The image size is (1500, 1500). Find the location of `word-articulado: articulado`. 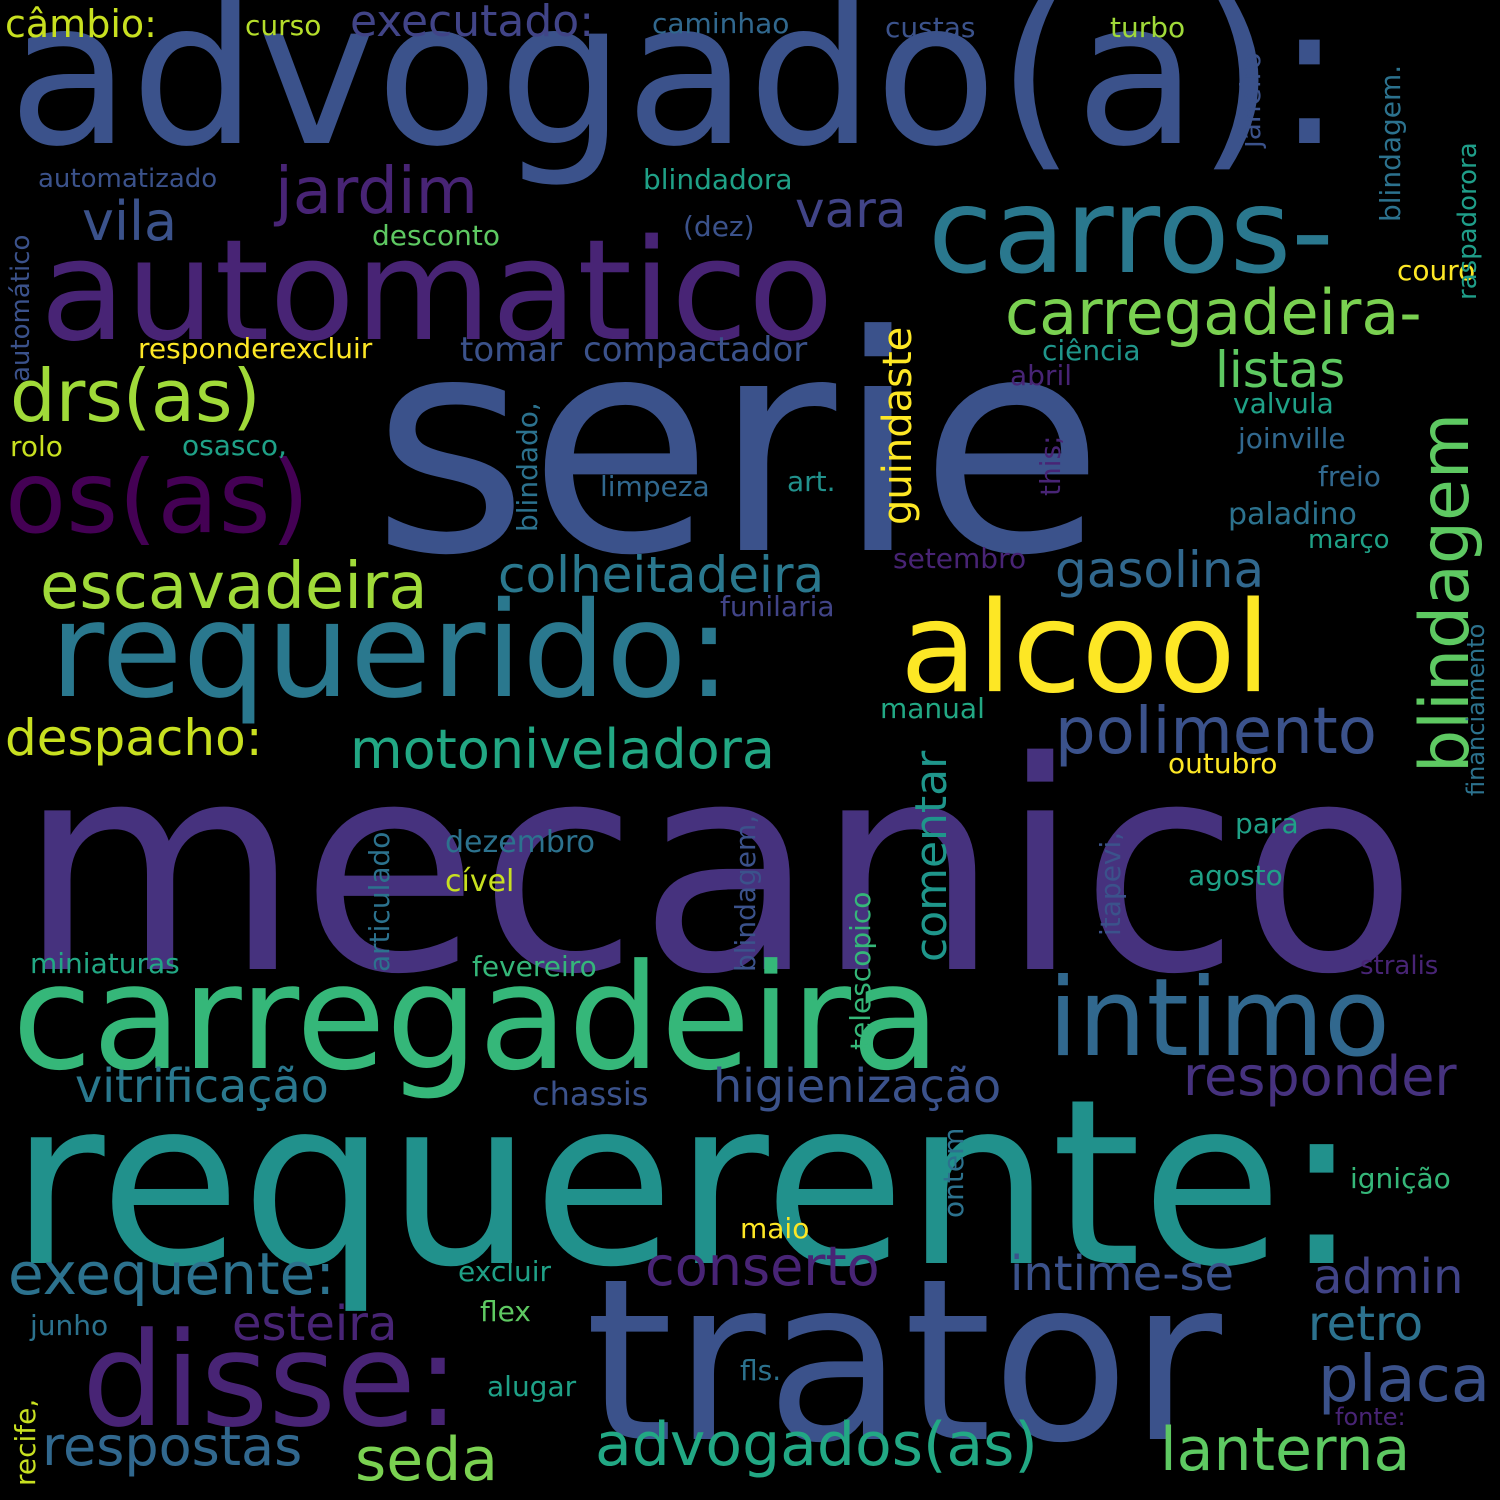

word-articulado: articulado is located at coordinates (379, 901).